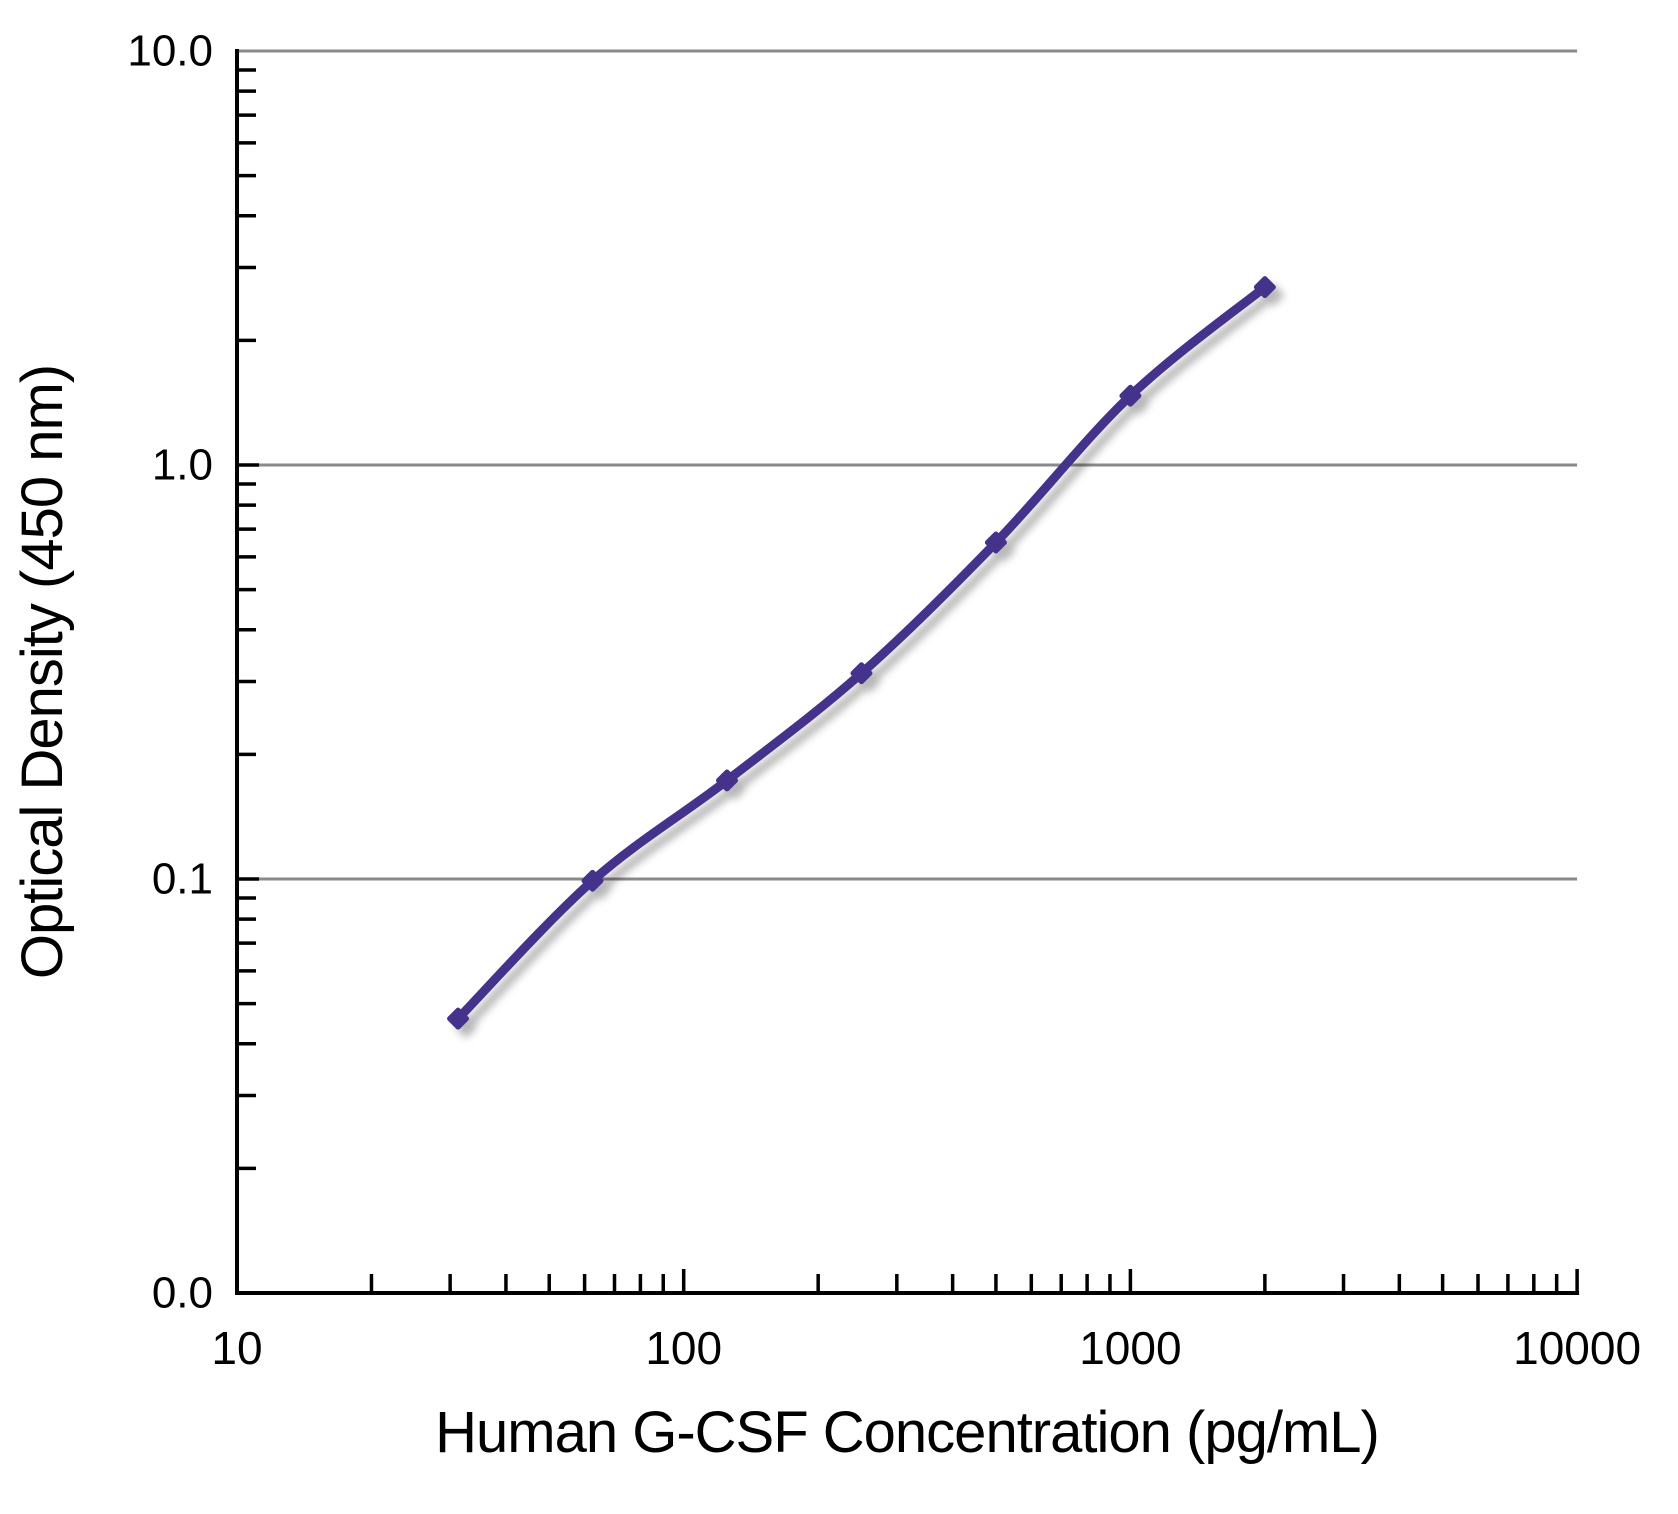 The image size is (1678, 1514). I want to click on x-tick-label: 100, so click(683, 1348).